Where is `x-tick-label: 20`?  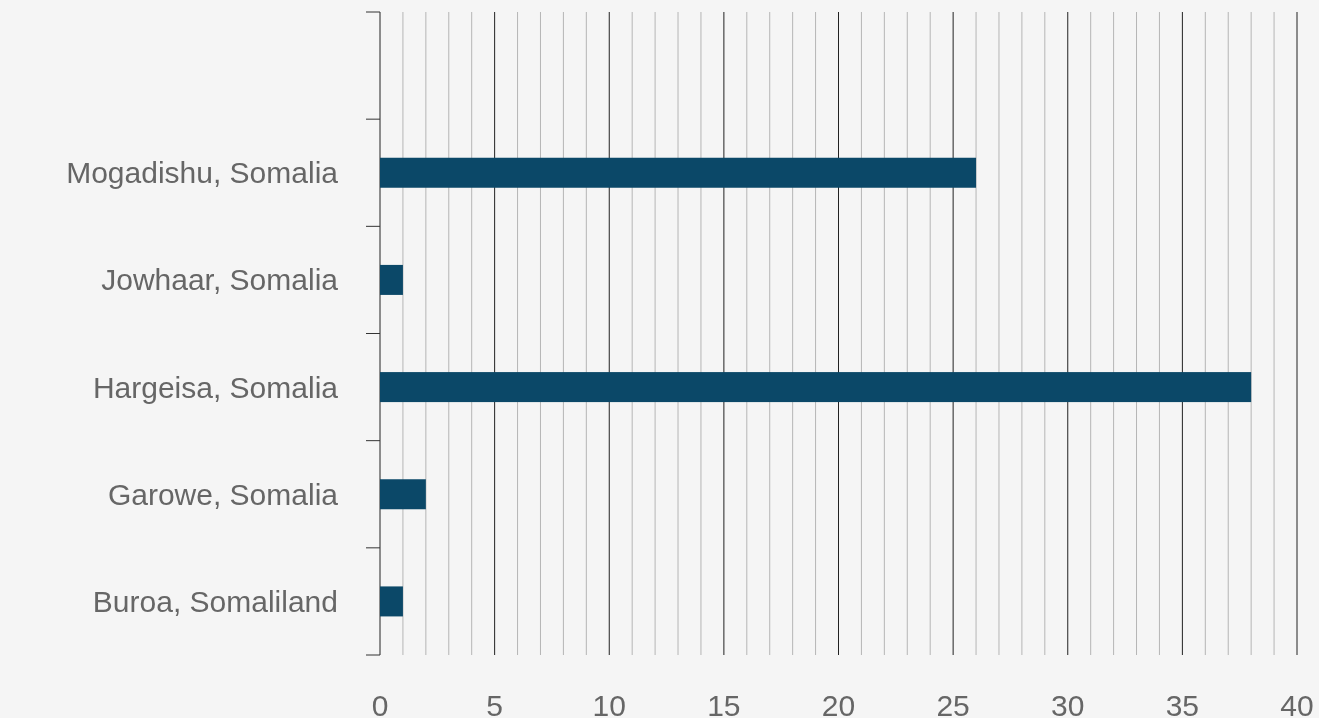
x-tick-label: 20 is located at coordinates (838, 703).